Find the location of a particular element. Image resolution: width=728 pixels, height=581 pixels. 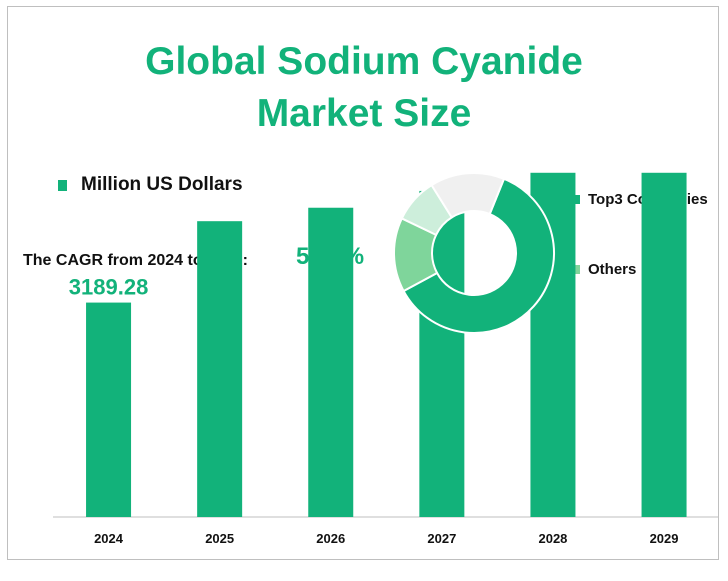

x-tick-label-2029: 2029 is located at coordinates (664, 538).